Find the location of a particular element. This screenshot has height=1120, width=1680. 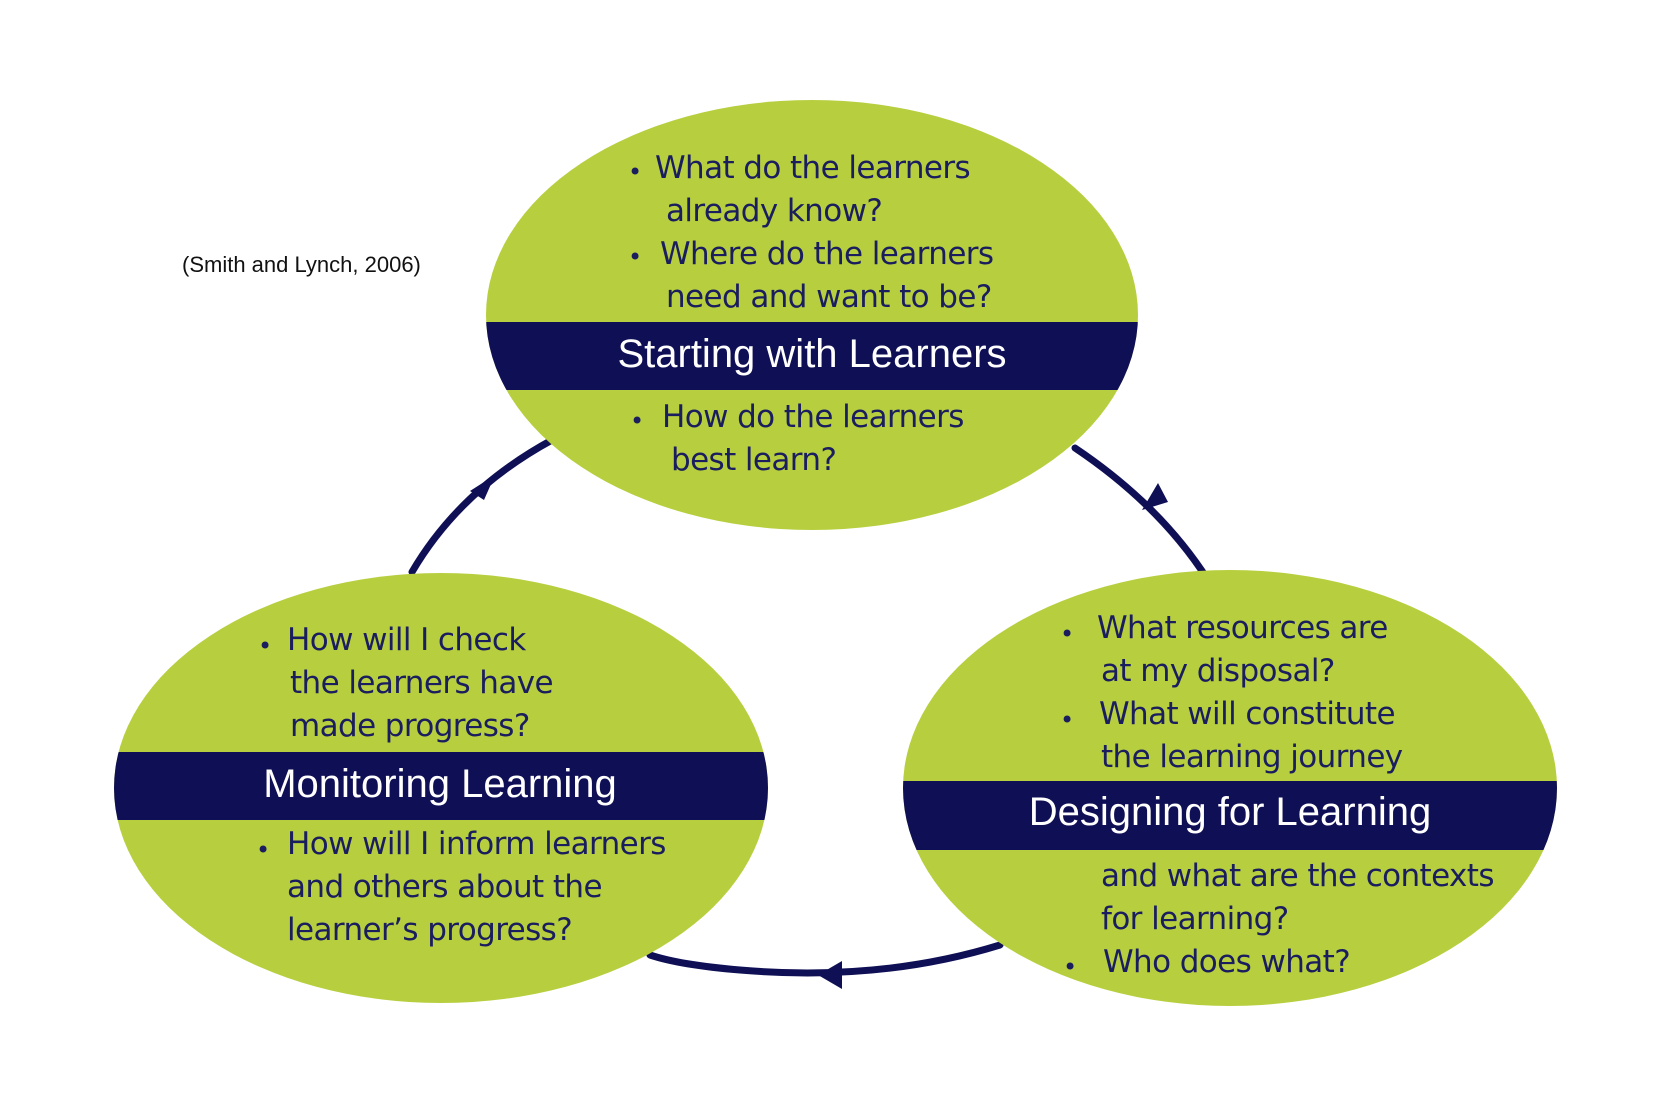

bullet-text: best learn? is located at coordinates (754, 460).